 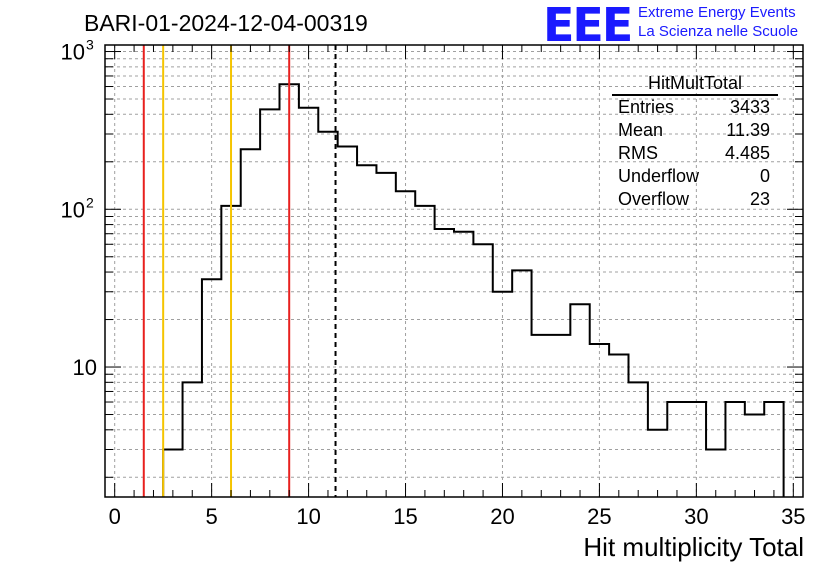 What do you see at coordinates (718, 31) in the screenshot?
I see `logo-caption-line2: La Scienza nelle Scuole` at bounding box center [718, 31].